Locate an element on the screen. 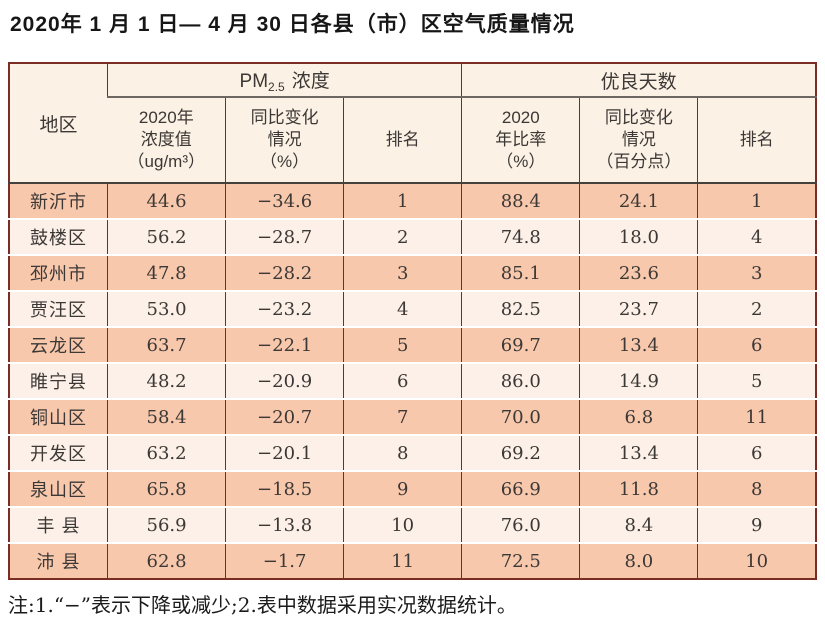 The image size is (825, 620). good-ratio-cell: 70.0 is located at coordinates (520, 416).